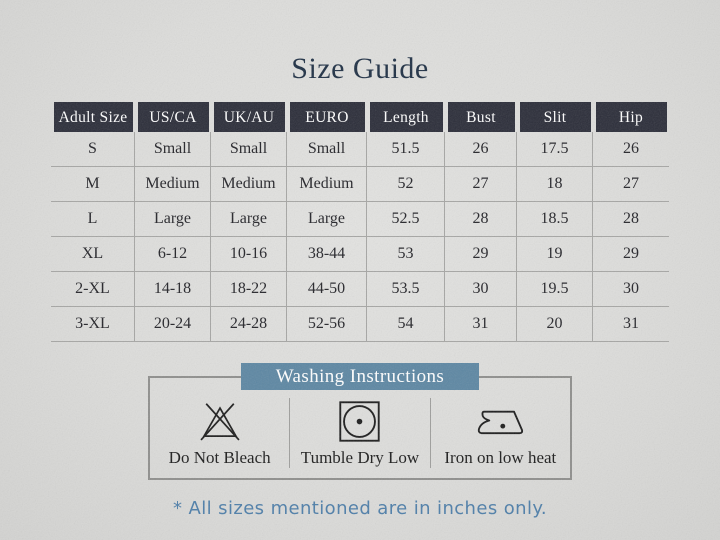 This screenshot has height=540, width=720. Describe the element at coordinates (249, 289) in the screenshot. I see `table-cell: 18-22` at that location.